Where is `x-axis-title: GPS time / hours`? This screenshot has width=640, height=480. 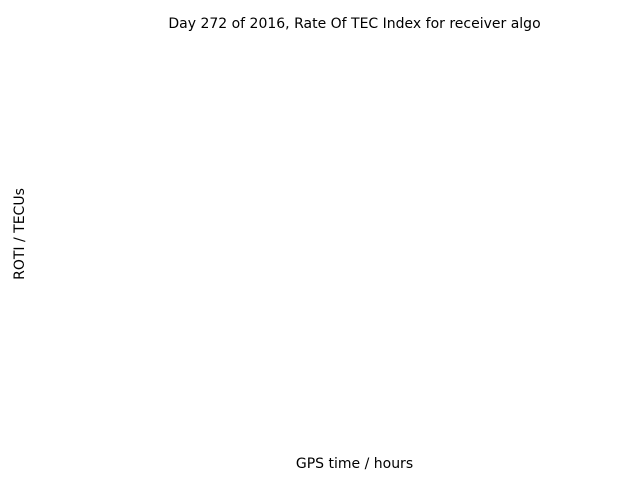 x-axis-title: GPS time / hours is located at coordinates (354, 464).